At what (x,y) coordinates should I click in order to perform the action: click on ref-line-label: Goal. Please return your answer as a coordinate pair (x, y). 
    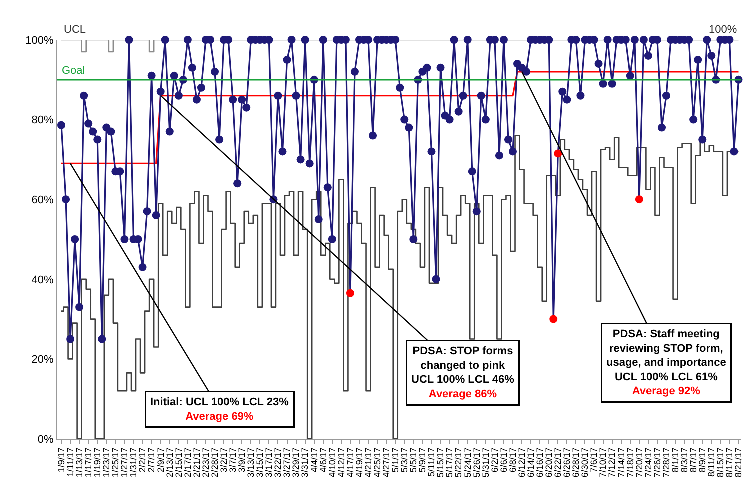
    Looking at the image, I should click on (74, 71).